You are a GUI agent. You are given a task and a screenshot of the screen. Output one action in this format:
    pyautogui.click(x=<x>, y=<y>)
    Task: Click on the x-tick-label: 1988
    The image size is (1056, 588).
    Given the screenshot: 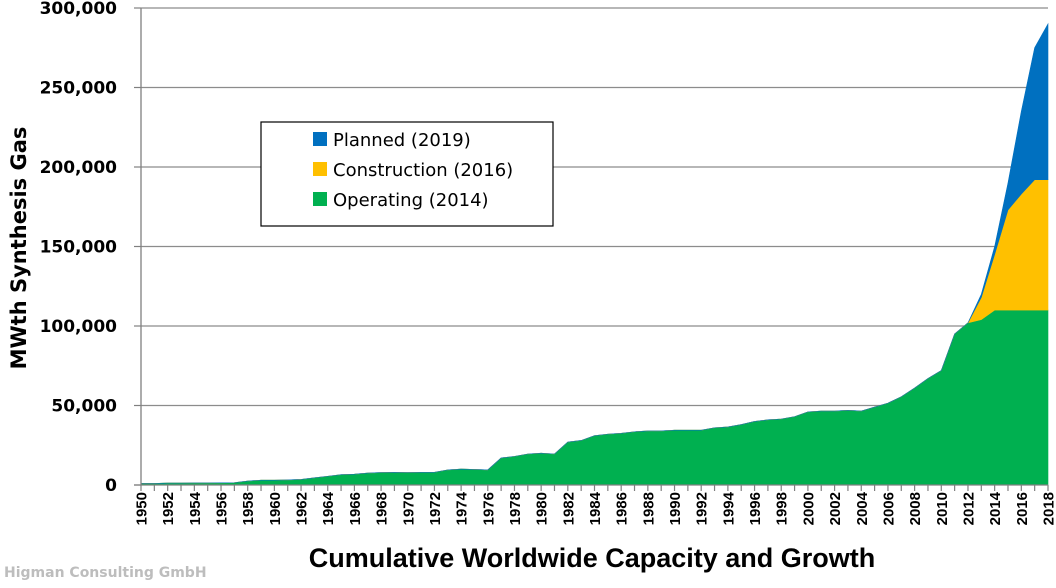 What is the action you would take?
    pyautogui.click(x=648, y=508)
    